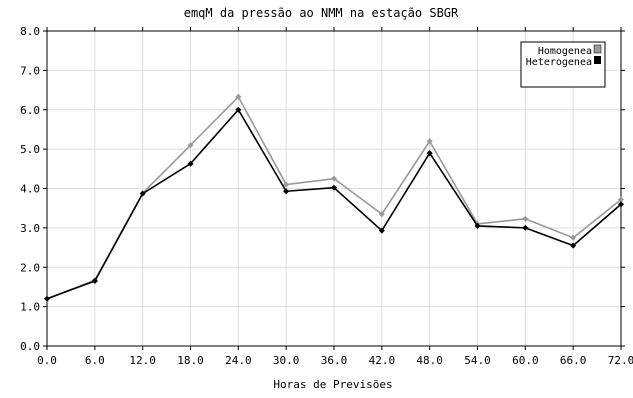 The height and width of the screenshot is (398, 633). I want to click on legend: Homogenea Heterogenea, so click(563, 64).